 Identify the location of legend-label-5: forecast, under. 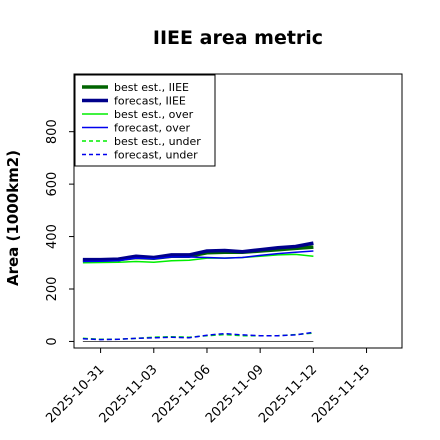
(156, 155).